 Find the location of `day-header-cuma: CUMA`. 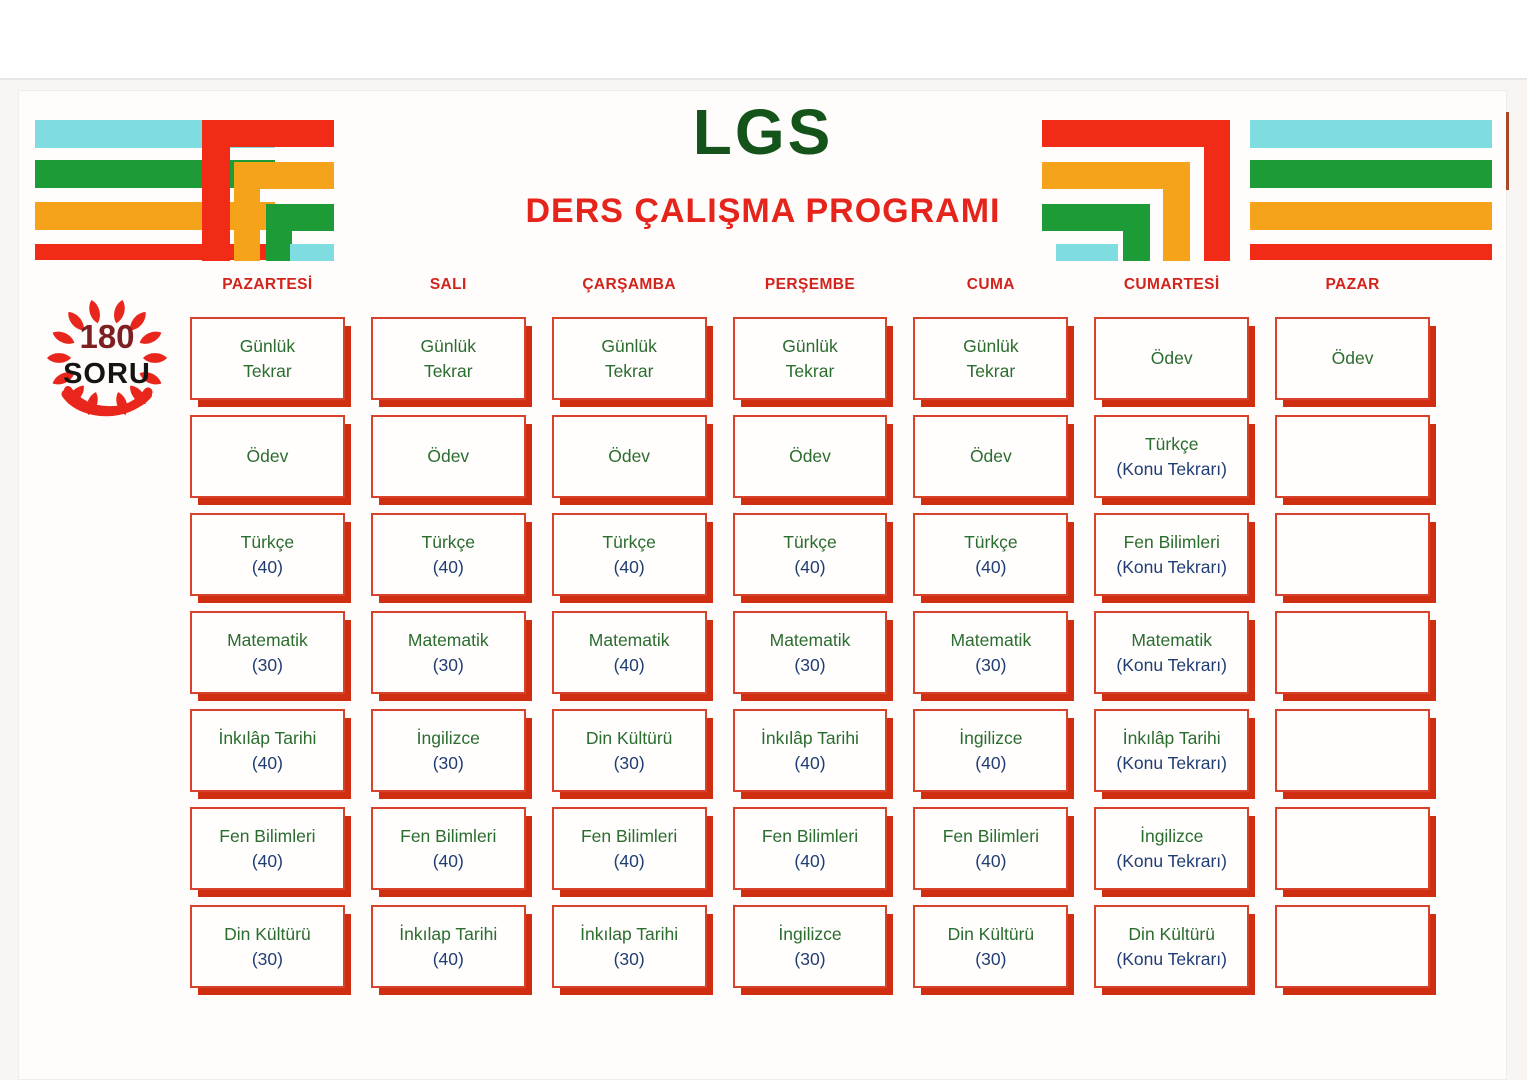

day-header-cuma: CUMA is located at coordinates (990, 284).